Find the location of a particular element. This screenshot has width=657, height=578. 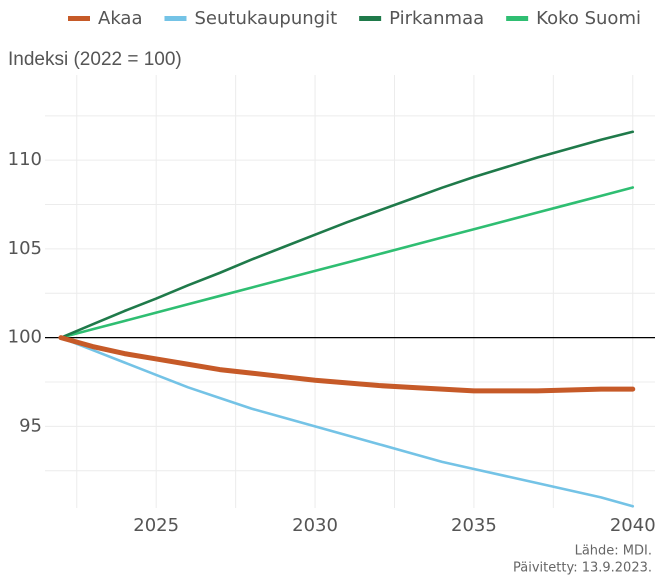

legend-label: Koko Suomi is located at coordinates (588, 18).